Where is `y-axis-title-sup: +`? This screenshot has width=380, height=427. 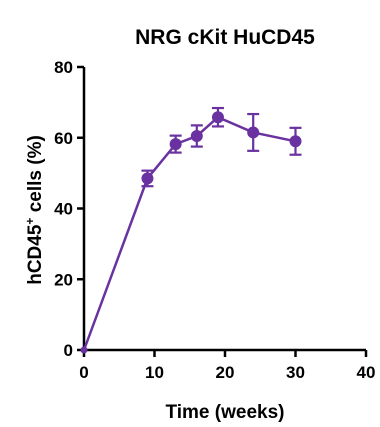 y-axis-title-sup: + is located at coordinates (30, 221).